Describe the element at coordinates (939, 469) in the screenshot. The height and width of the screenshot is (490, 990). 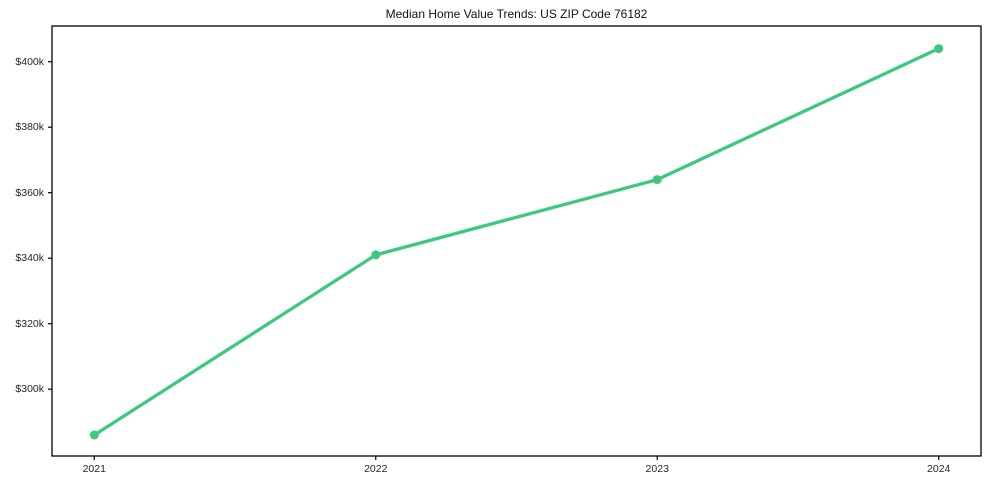
I see `x-tick-label: 2024` at that location.